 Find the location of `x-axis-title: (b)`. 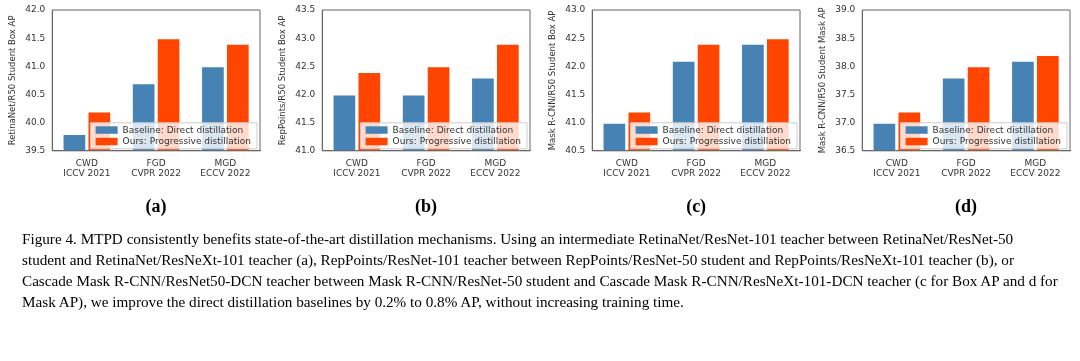

x-axis-title: (b) is located at coordinates (426, 206).